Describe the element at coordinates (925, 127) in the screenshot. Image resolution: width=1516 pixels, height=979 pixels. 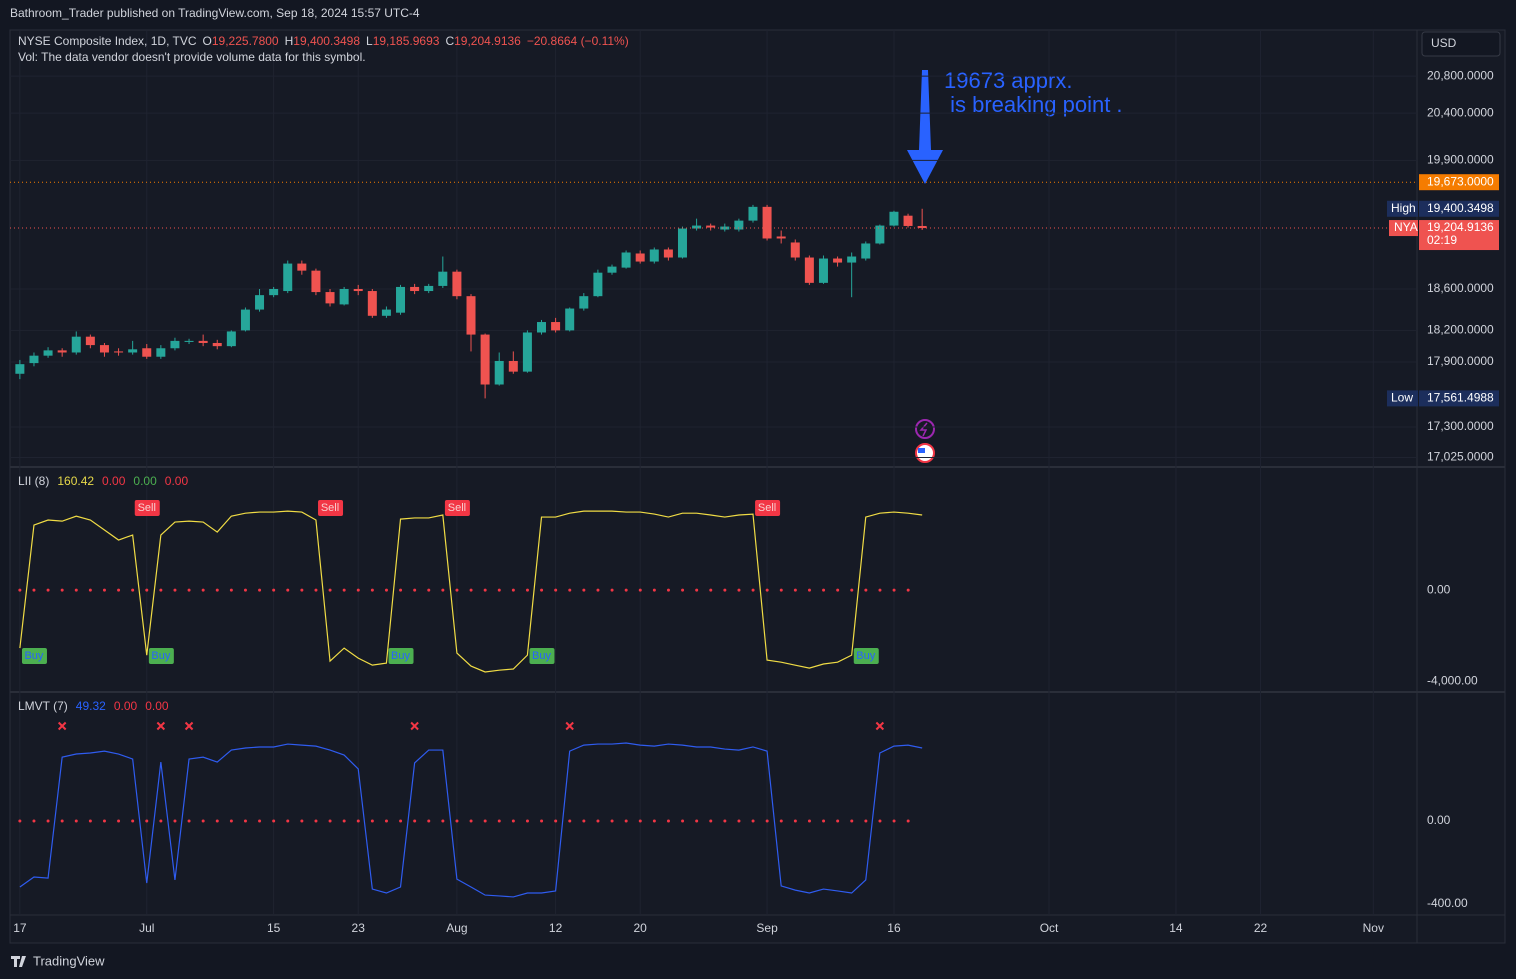
I see `annotation-arrow` at that location.